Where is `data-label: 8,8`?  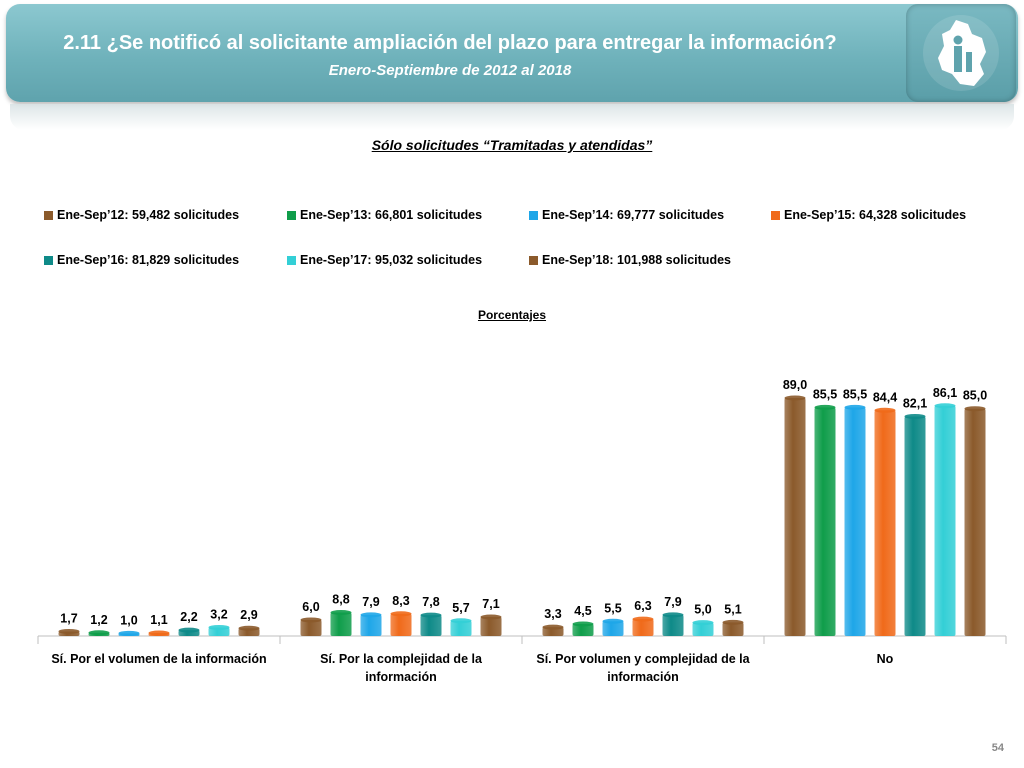 data-label: 8,8 is located at coordinates (340, 599).